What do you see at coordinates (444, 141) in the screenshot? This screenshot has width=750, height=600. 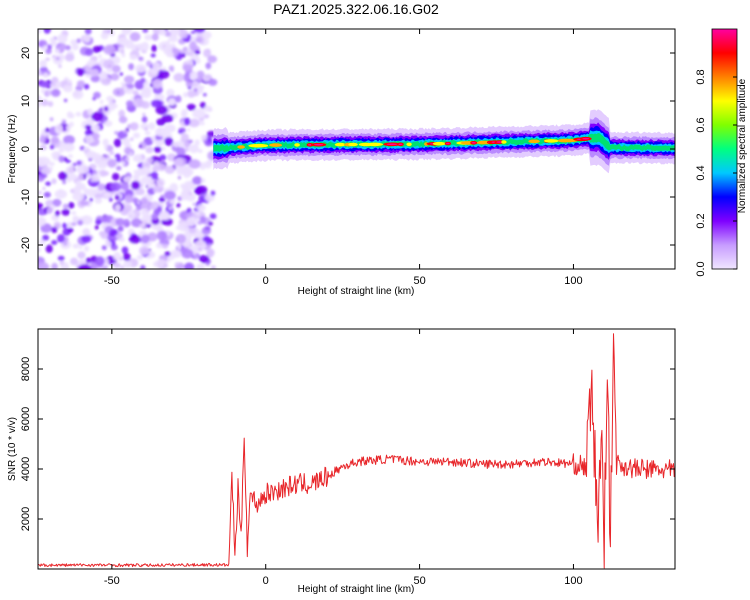 I see `spectrogram-signal-band` at bounding box center [444, 141].